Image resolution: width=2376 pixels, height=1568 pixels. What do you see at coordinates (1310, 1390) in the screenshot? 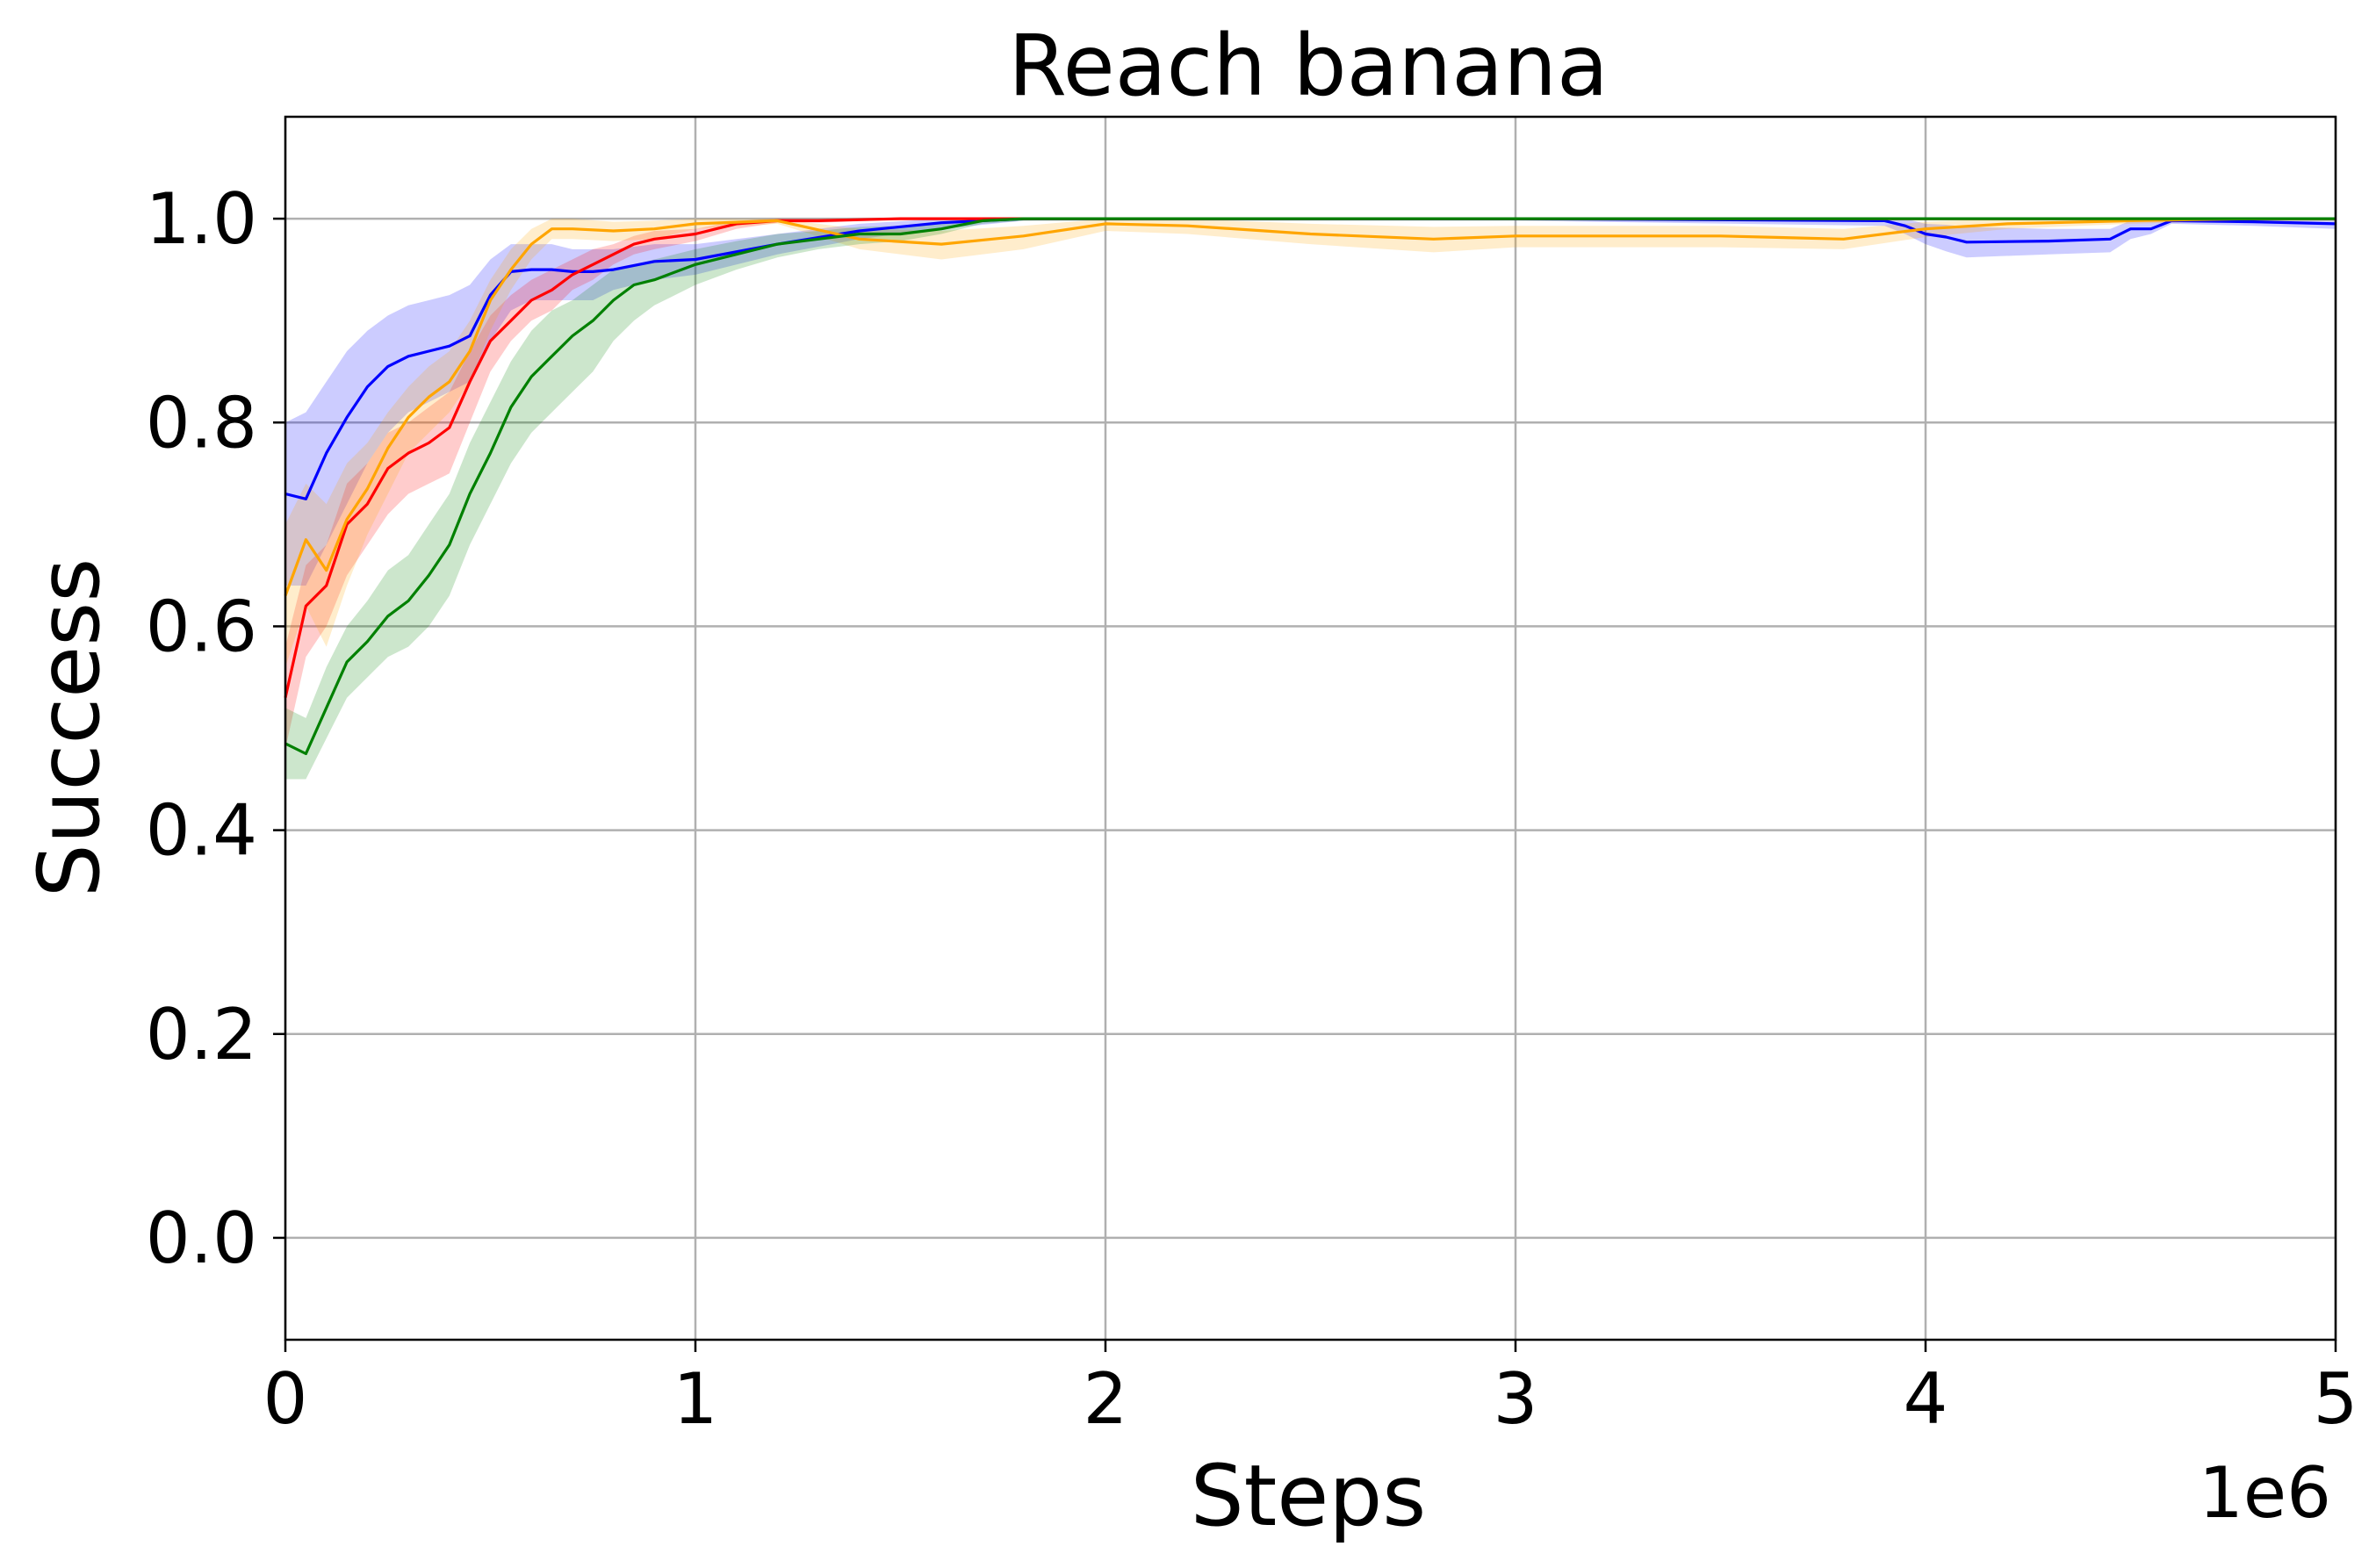
I see `x-axis-ticks: 0 1 2 3 4 5` at bounding box center [1310, 1390].